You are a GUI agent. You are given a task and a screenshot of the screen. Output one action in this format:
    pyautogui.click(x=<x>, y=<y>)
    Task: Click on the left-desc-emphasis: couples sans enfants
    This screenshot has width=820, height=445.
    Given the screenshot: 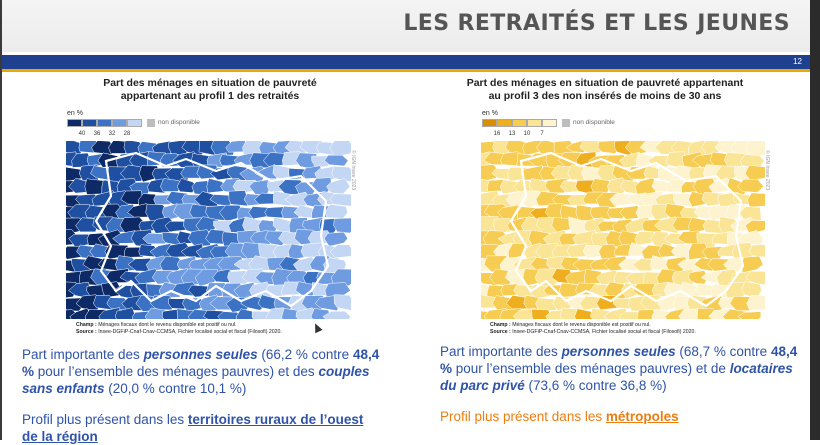 What is the action you would take?
    pyautogui.click(x=196, y=380)
    